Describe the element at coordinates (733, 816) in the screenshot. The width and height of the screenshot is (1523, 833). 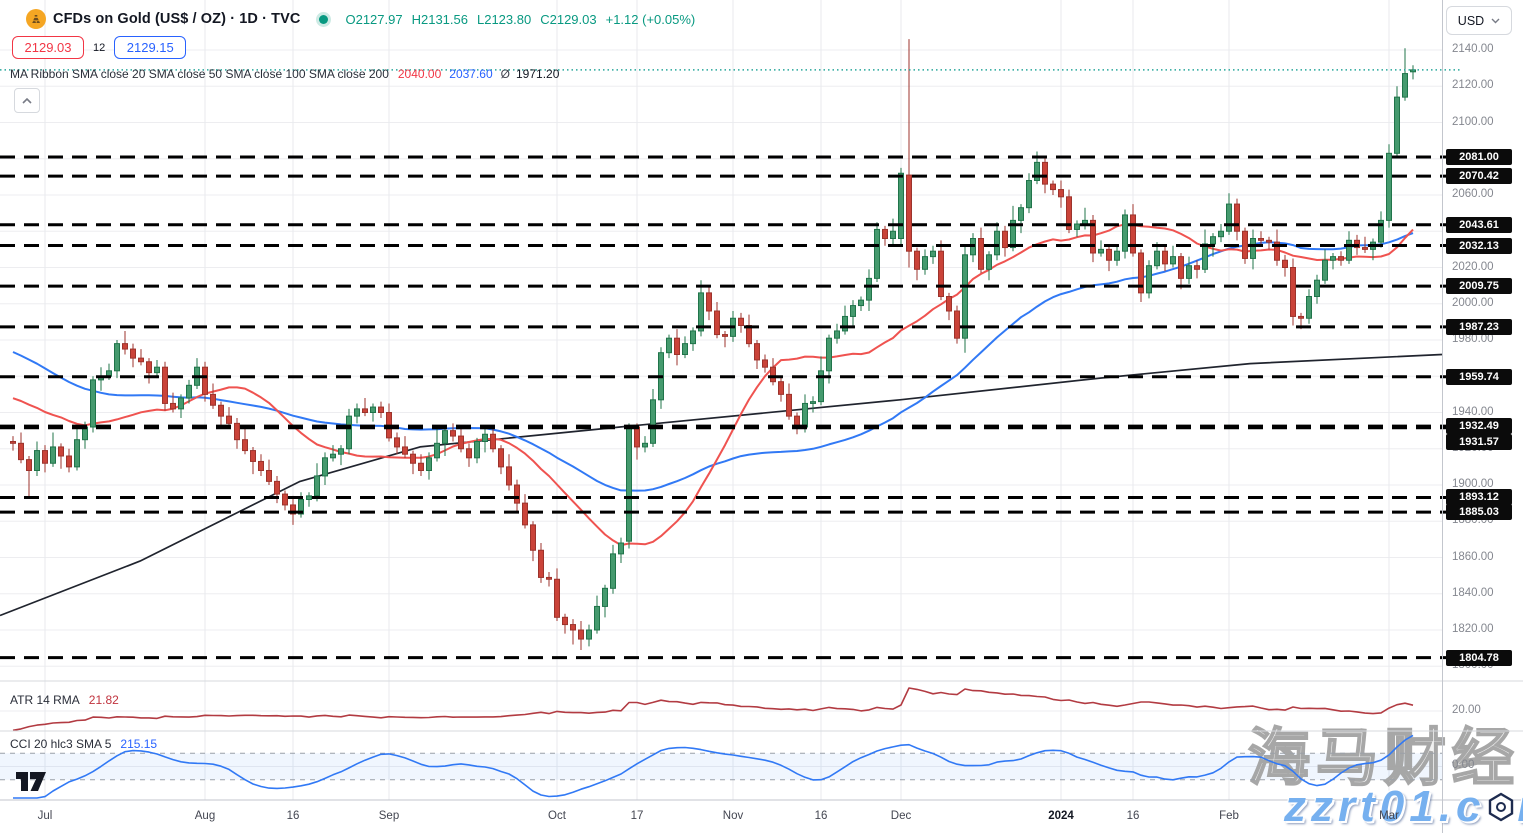
I see `time-tick: Nov` at that location.